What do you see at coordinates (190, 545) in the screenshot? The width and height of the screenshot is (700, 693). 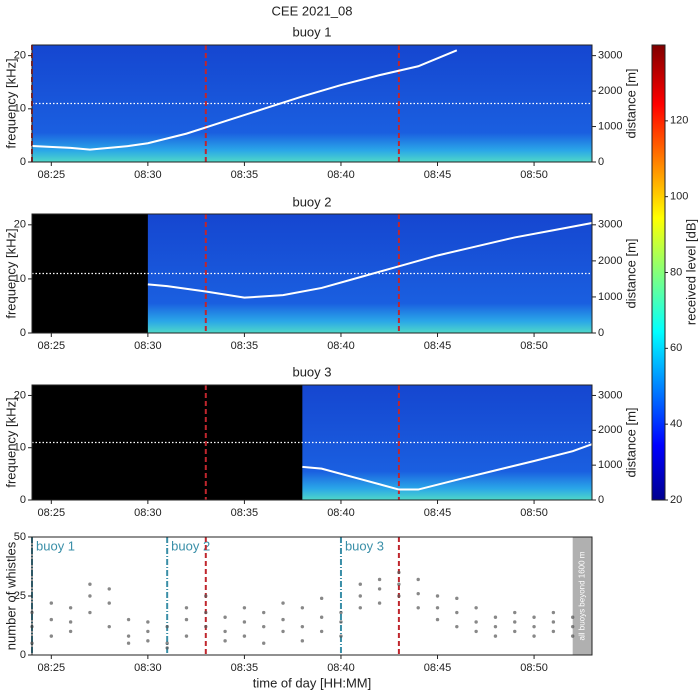 I see `buoy-label: buoy 2` at bounding box center [190, 545].